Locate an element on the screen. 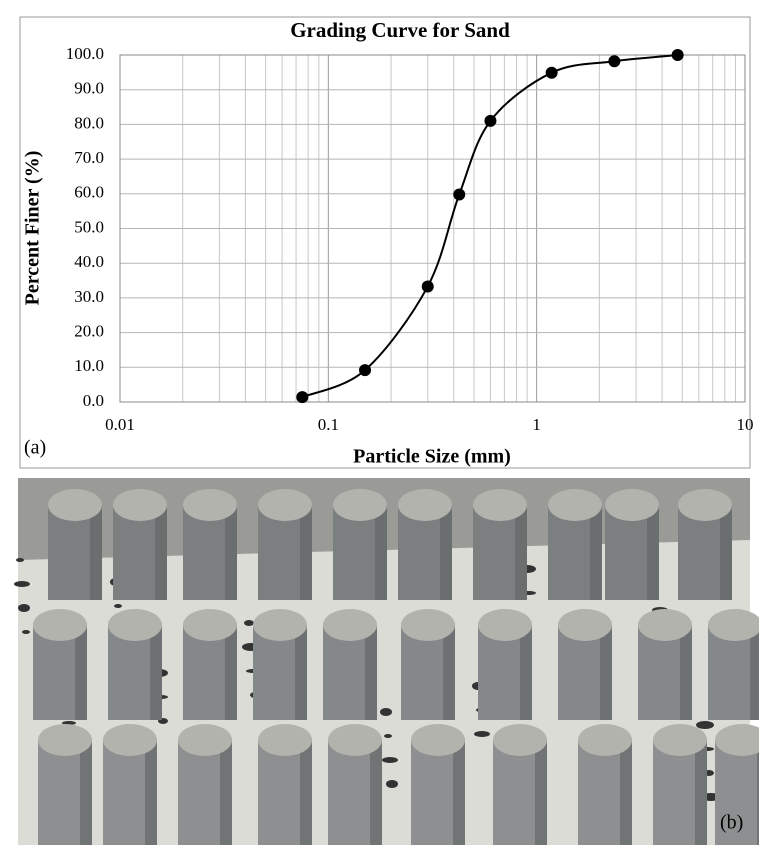 This screenshot has height=845, width=759. panel-label: (a) is located at coordinates (35, 448).